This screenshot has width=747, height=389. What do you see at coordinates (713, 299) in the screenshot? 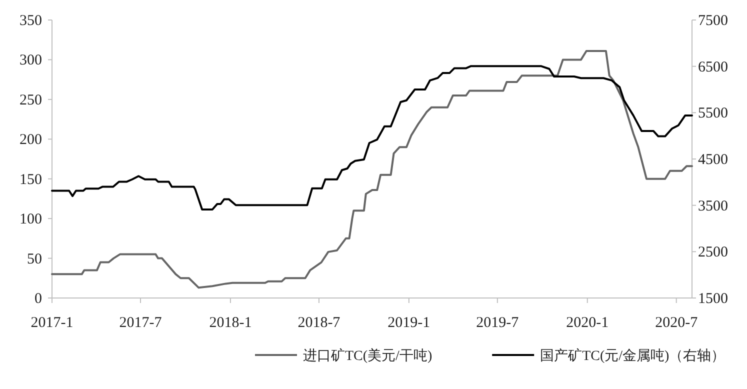
I see `y2-tick-label: 1500` at bounding box center [713, 299].